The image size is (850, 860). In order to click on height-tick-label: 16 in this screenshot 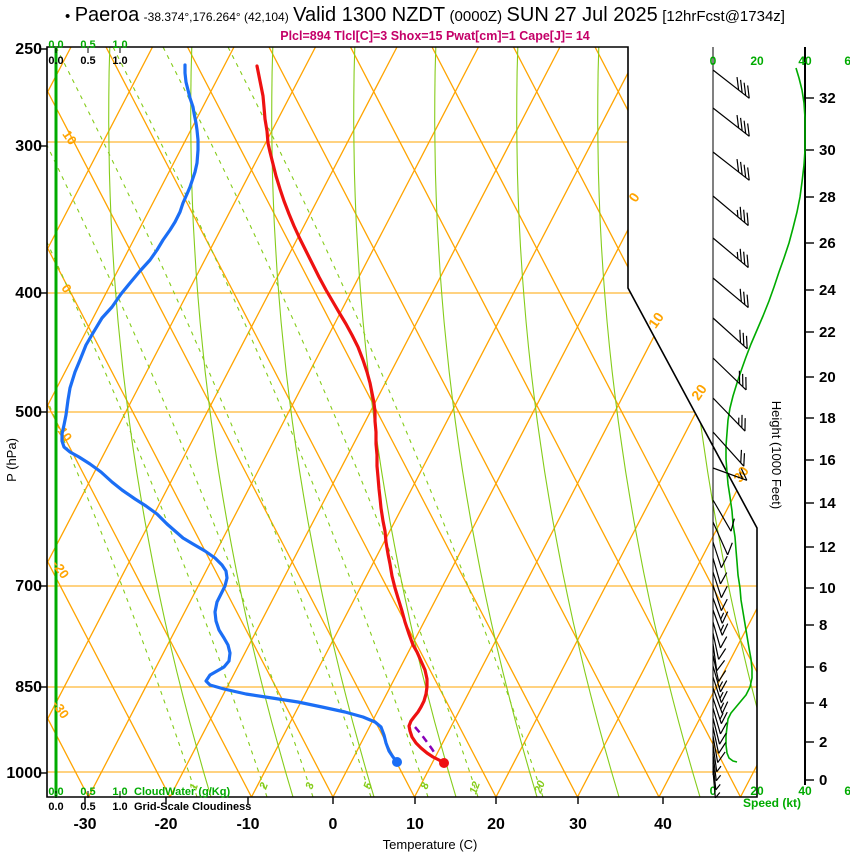, I will do `click(827, 460)`.